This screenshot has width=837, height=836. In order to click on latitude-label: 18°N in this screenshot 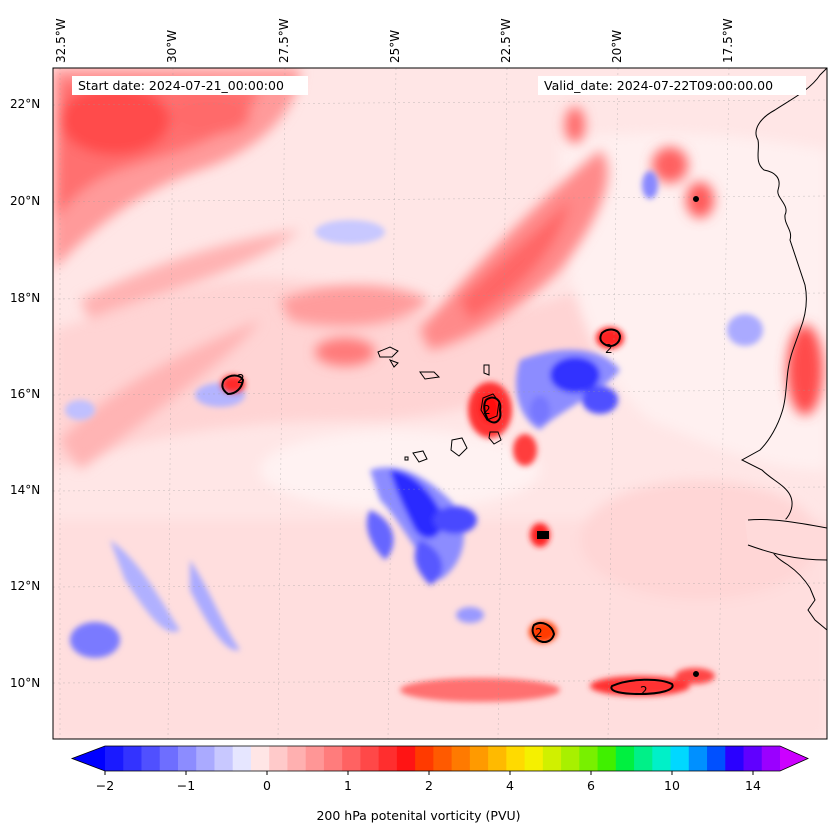, I will do `click(25, 298)`.